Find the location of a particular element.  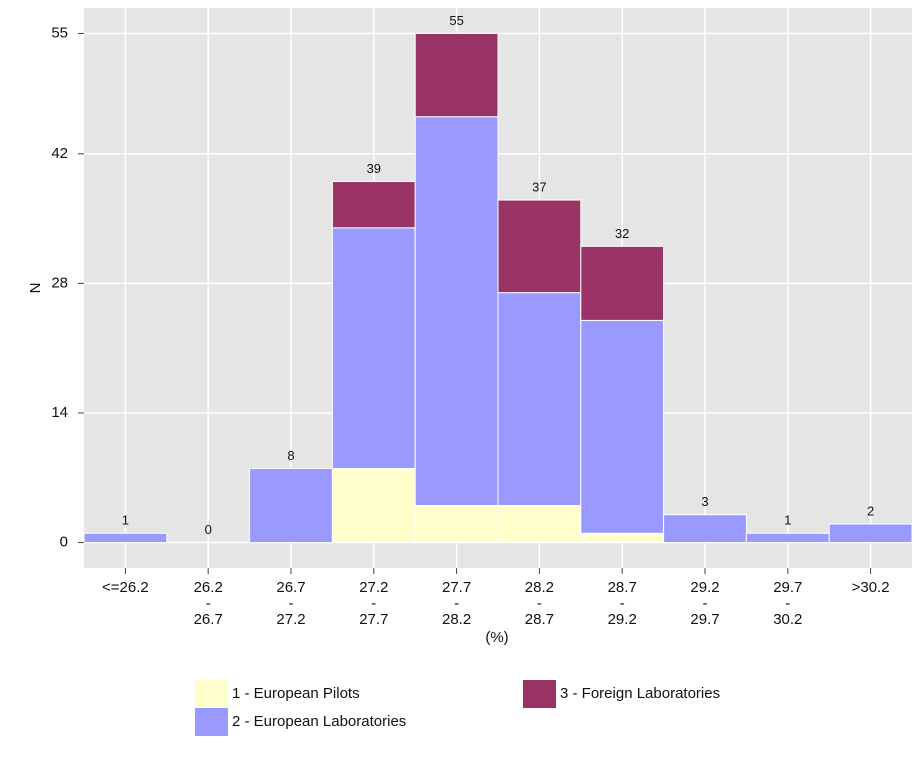

x-tick-label: >30.2 is located at coordinates (871, 587).